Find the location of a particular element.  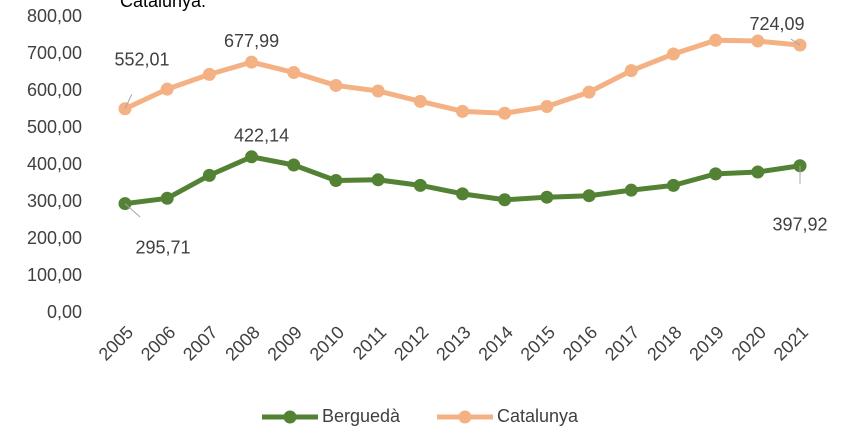

x-tick-label: 2021 is located at coordinates (791, 343).